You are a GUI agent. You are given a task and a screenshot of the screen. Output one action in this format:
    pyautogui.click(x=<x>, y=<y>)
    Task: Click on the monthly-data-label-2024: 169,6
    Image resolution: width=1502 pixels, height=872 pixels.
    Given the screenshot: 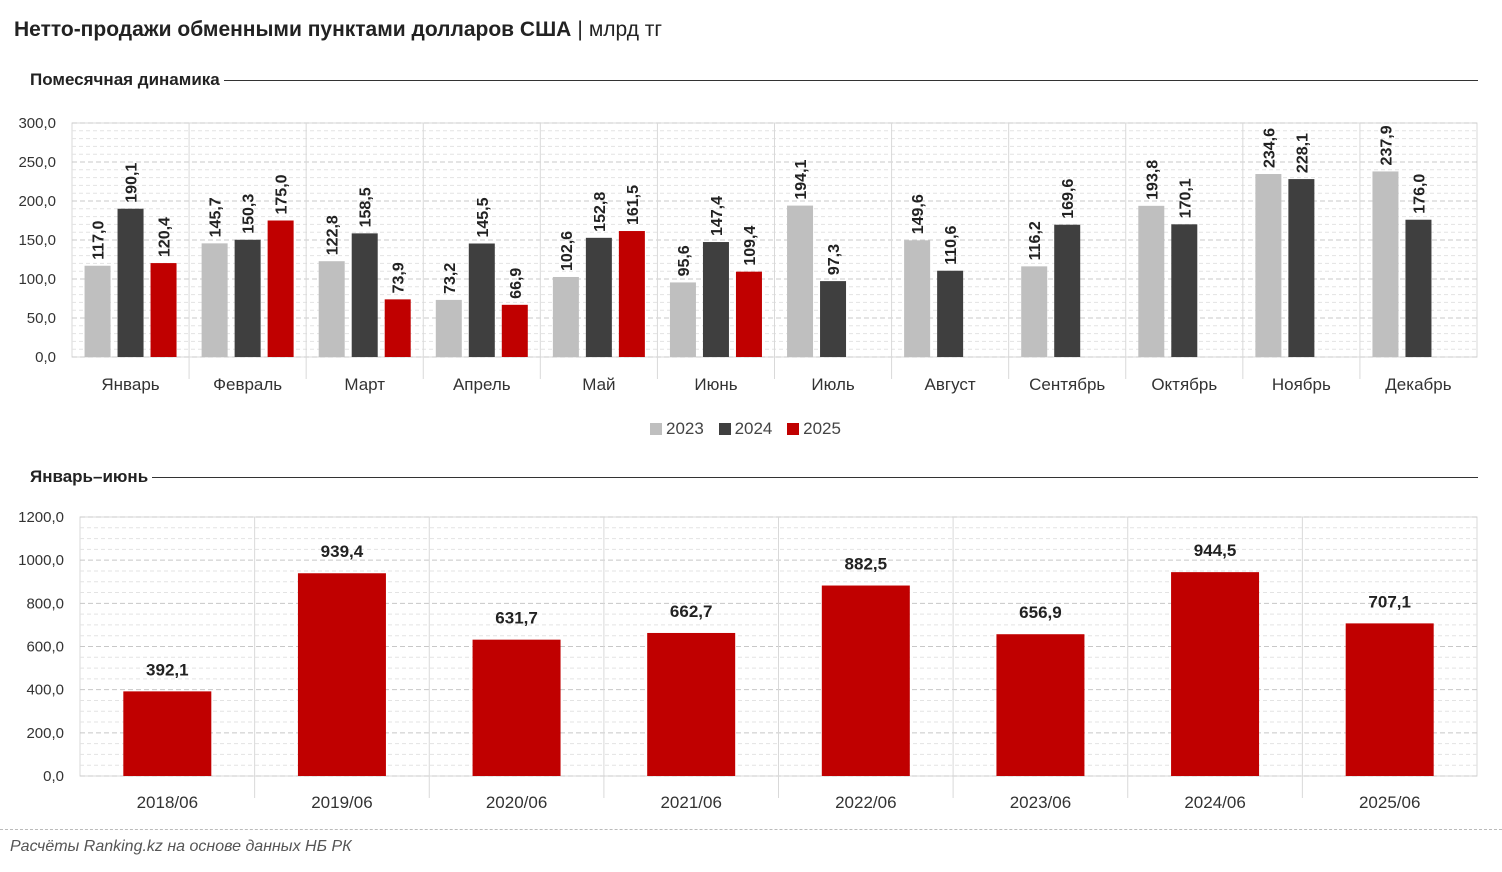 What is the action you would take?
    pyautogui.click(x=1068, y=199)
    